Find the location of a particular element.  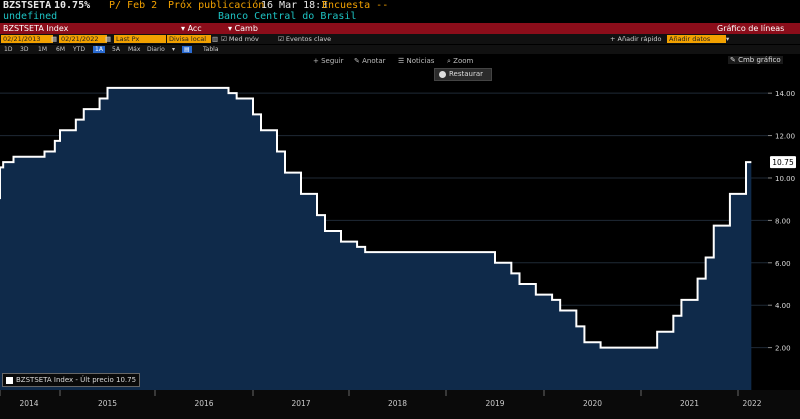

x-tick-label: 2016 is located at coordinates (203, 403).